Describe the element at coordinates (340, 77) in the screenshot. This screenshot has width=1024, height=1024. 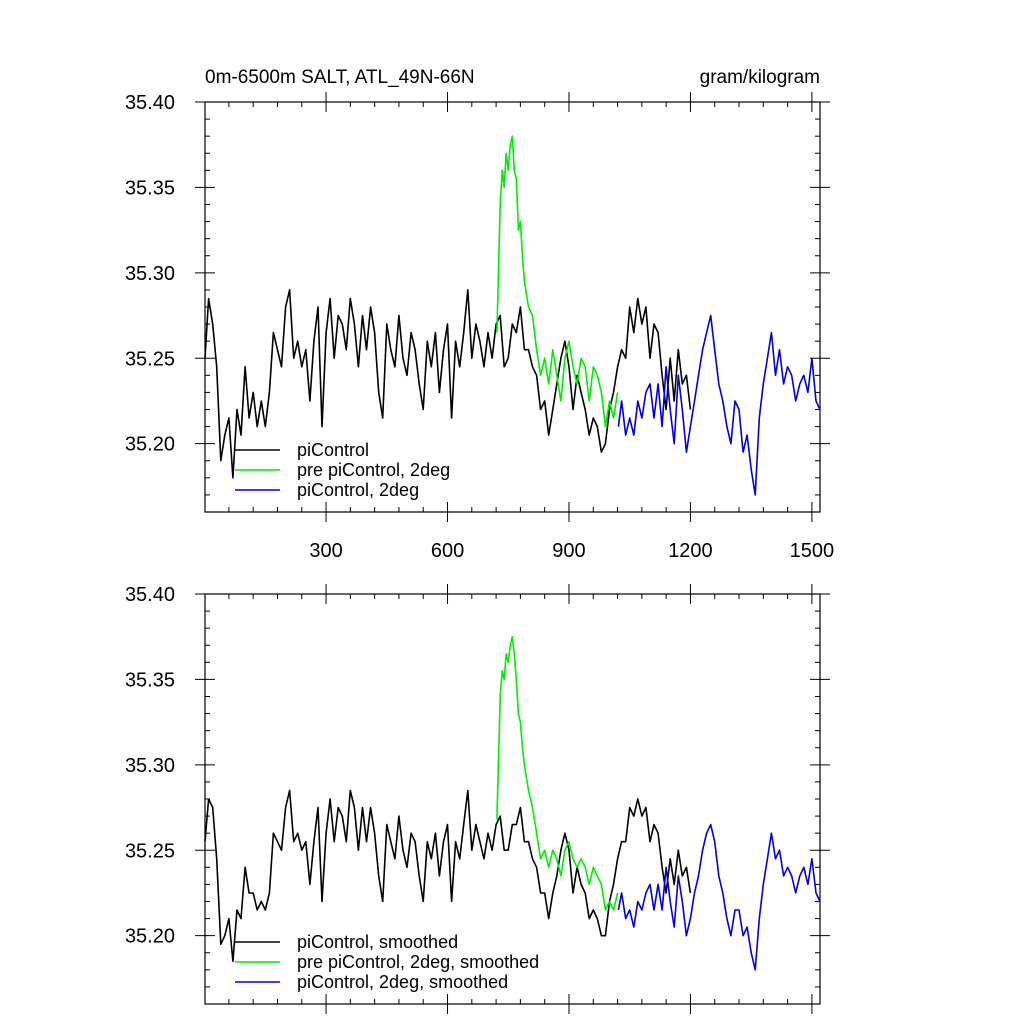
I see `chart-title-left: 0m-6500m SALT, ATL_49N-66N` at that location.